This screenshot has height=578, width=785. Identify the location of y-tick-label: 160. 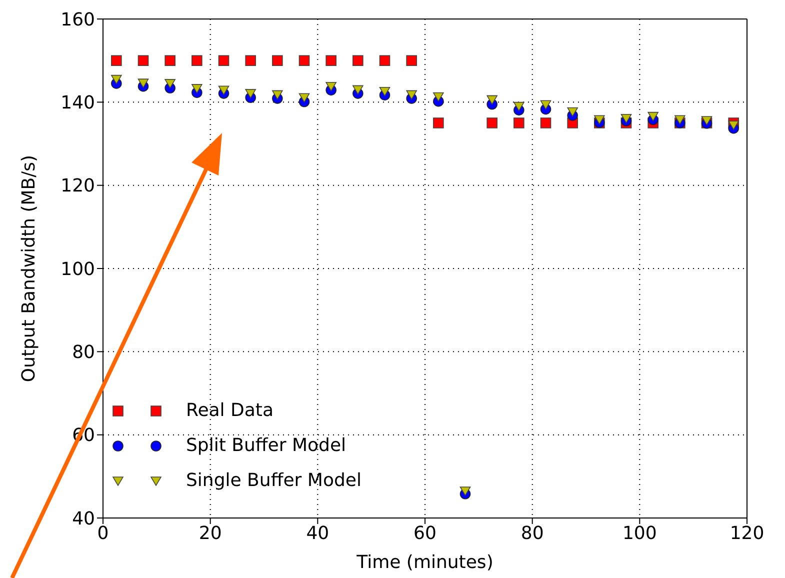
(77, 19).